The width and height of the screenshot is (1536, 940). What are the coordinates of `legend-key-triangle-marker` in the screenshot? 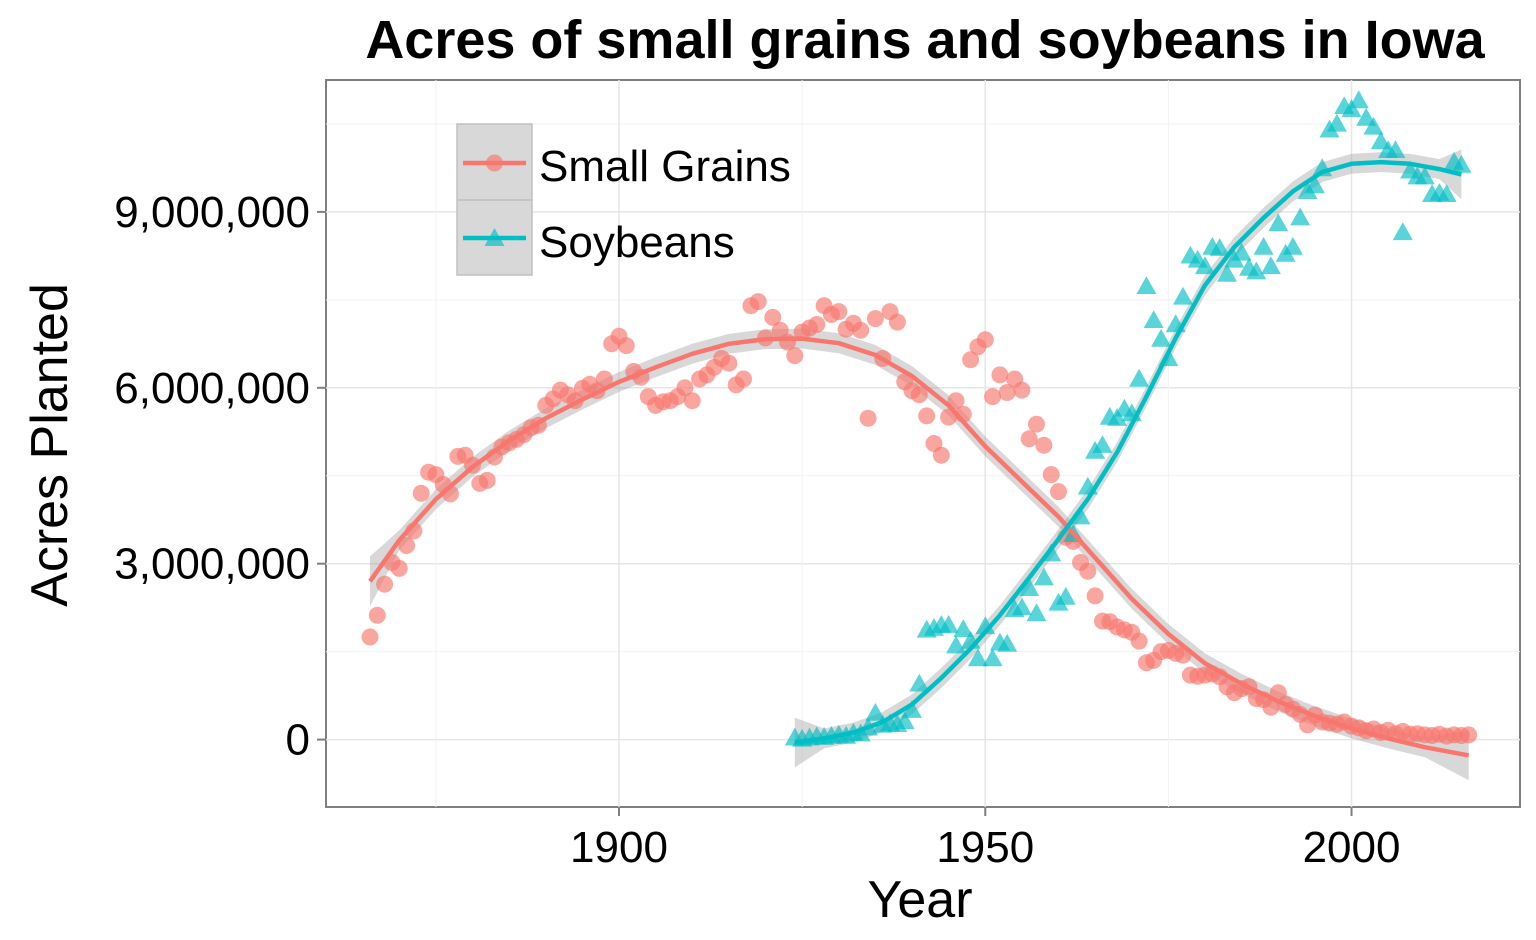 It's located at (494, 237).